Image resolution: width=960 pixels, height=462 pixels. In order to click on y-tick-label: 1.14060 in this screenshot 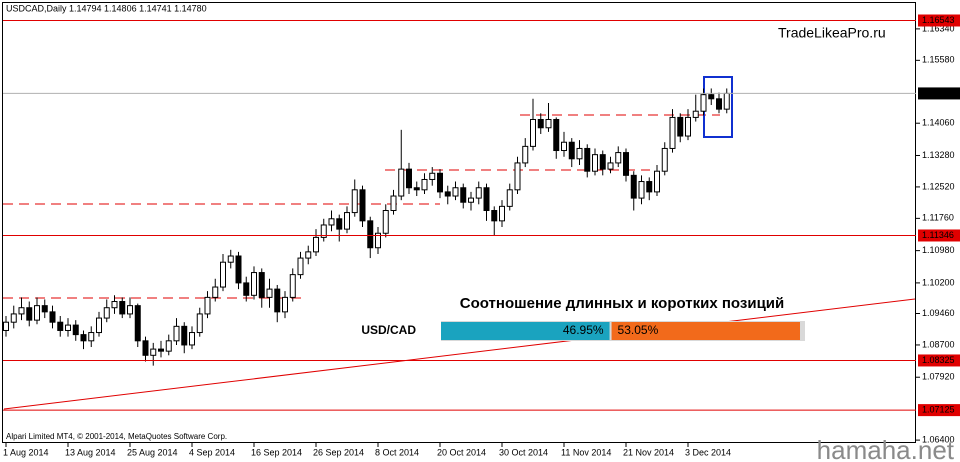, I will do `click(938, 123)`.